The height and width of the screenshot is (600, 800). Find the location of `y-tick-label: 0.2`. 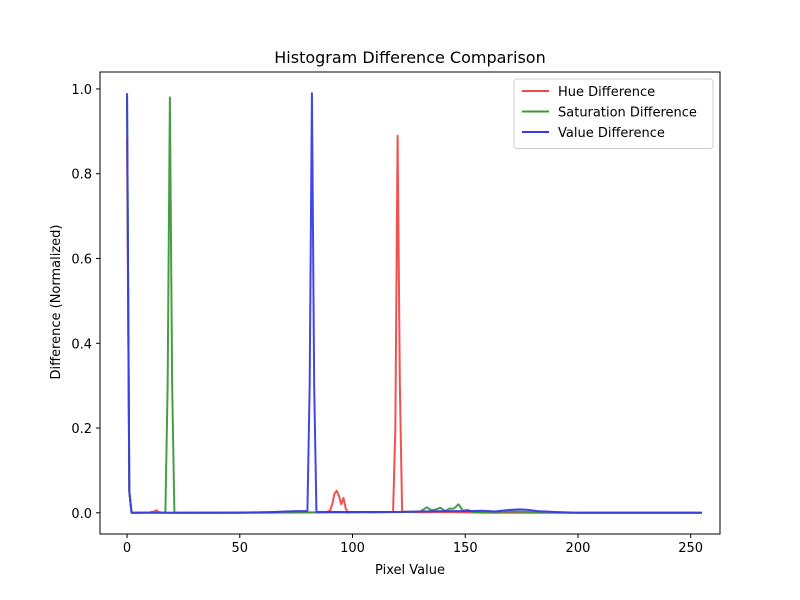

y-tick-label: 0.2 is located at coordinates (81, 429).